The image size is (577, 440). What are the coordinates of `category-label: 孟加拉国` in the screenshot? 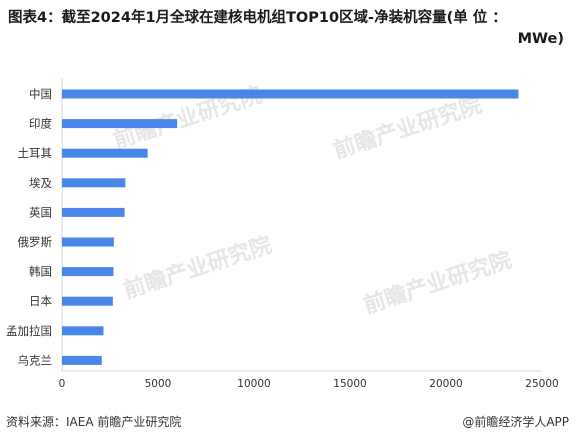 It's located at (29, 331).